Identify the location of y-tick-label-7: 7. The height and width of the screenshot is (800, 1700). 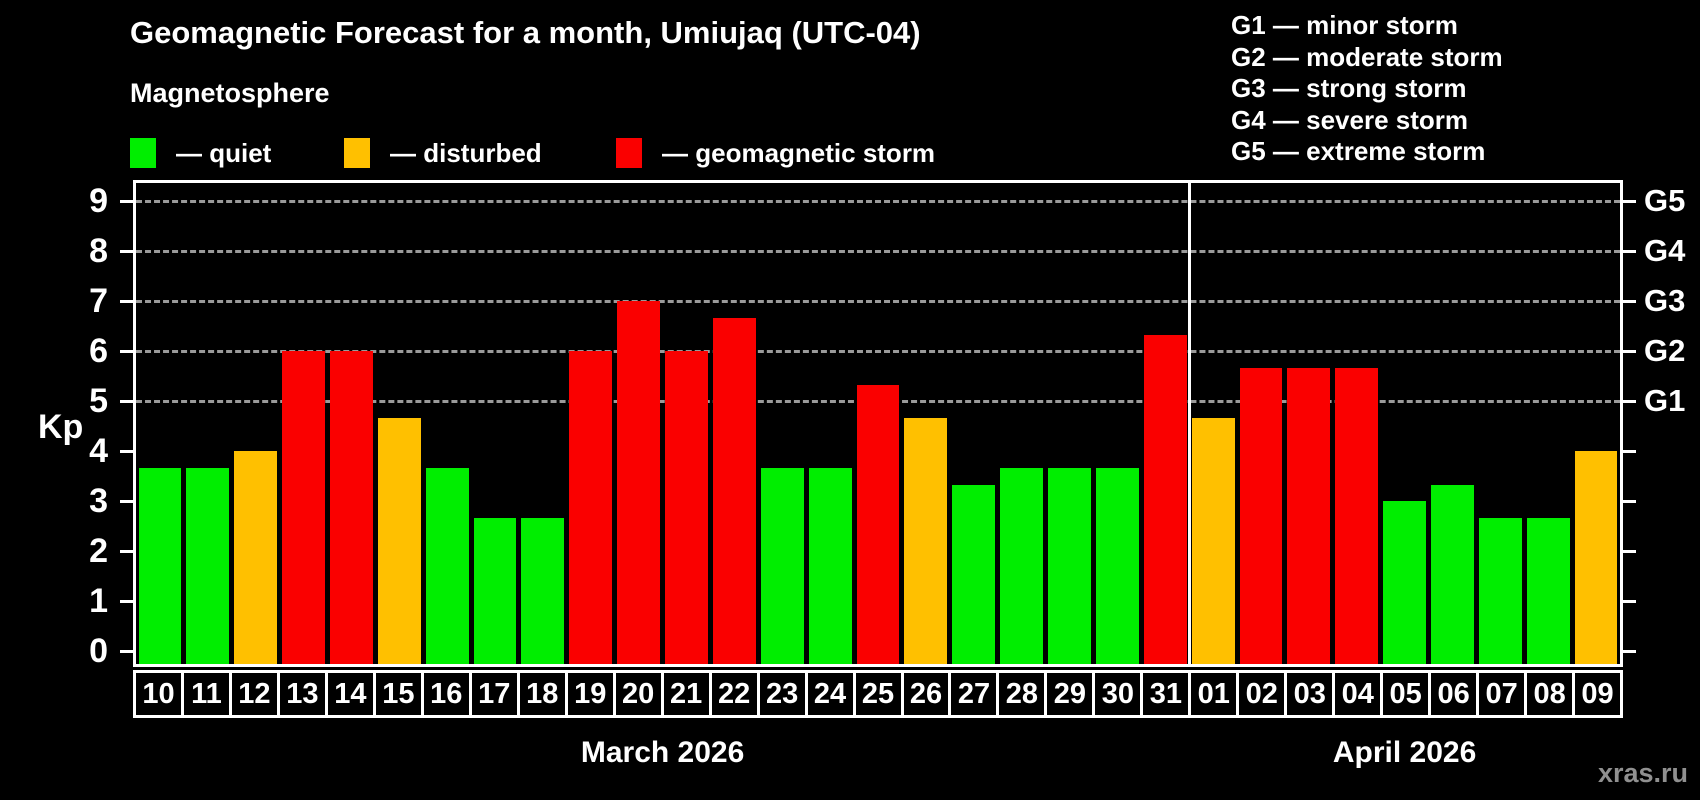
(98, 301).